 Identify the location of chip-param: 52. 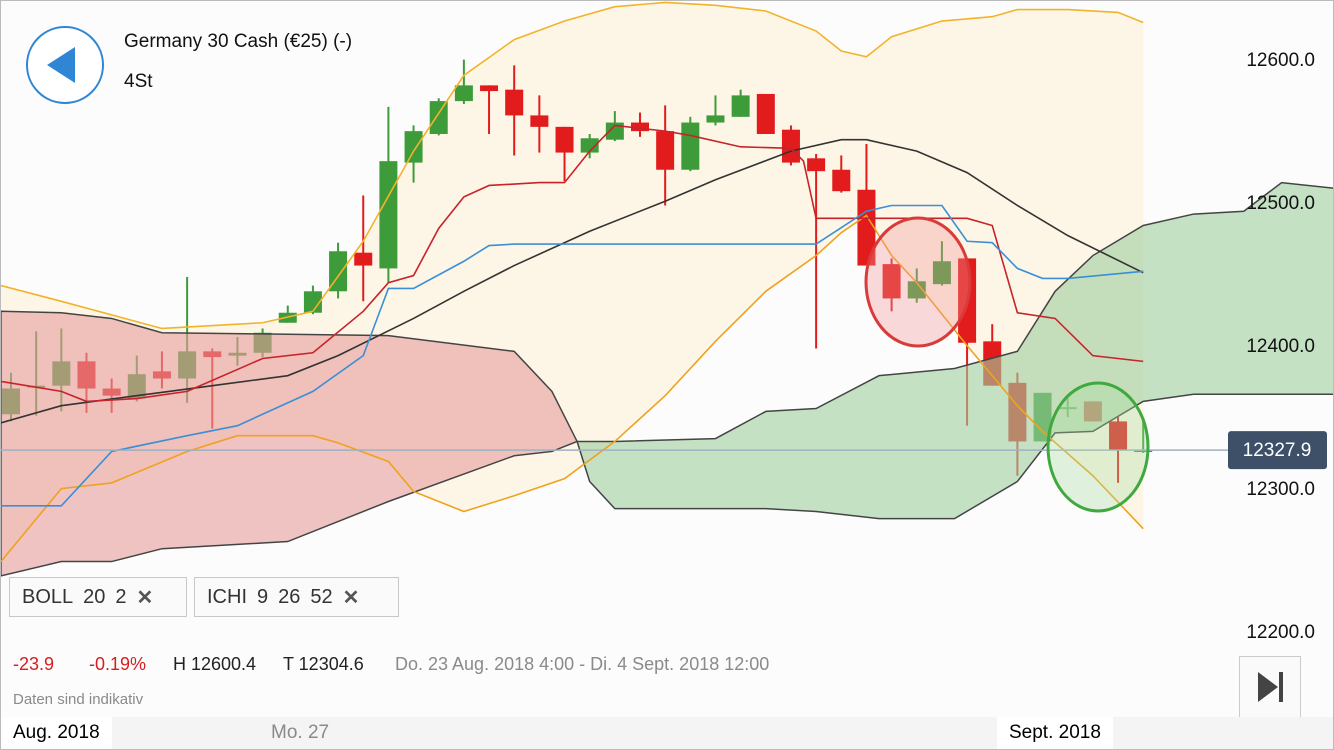
(321, 596).